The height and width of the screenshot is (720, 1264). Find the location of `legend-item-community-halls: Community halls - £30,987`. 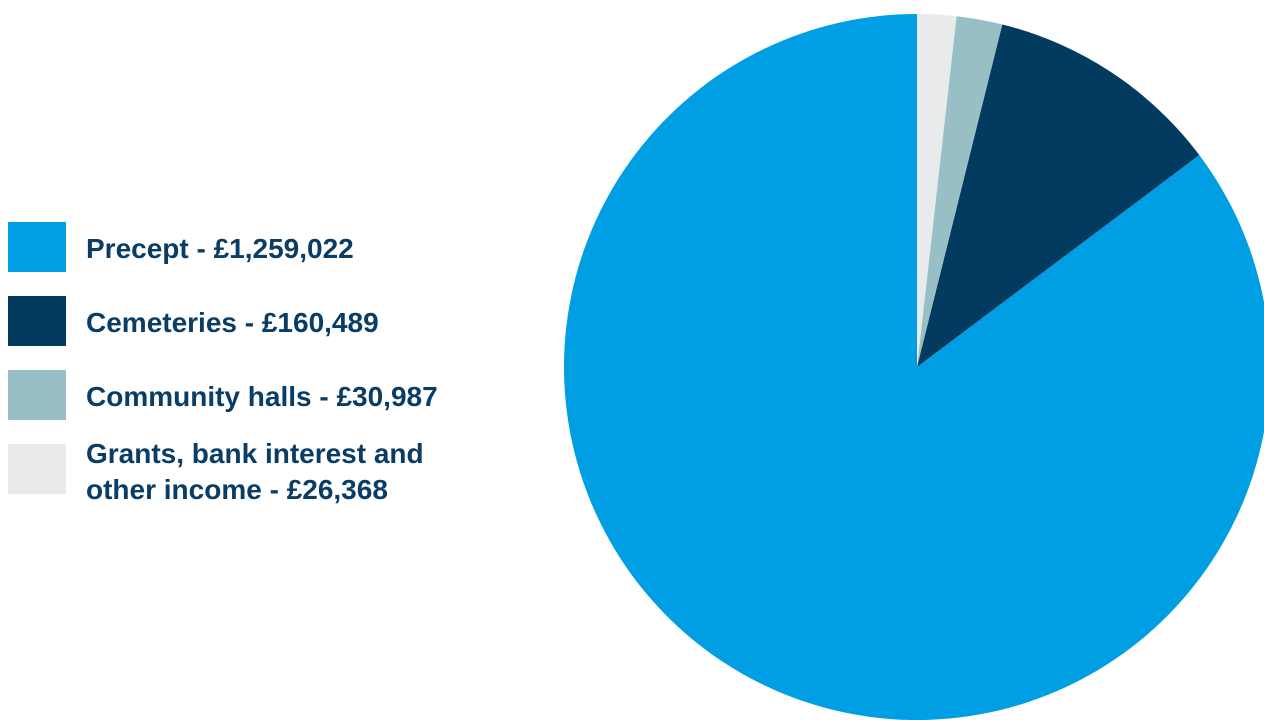

legend-item-community-halls: Community halls - £30,987 is located at coordinates (268, 395).